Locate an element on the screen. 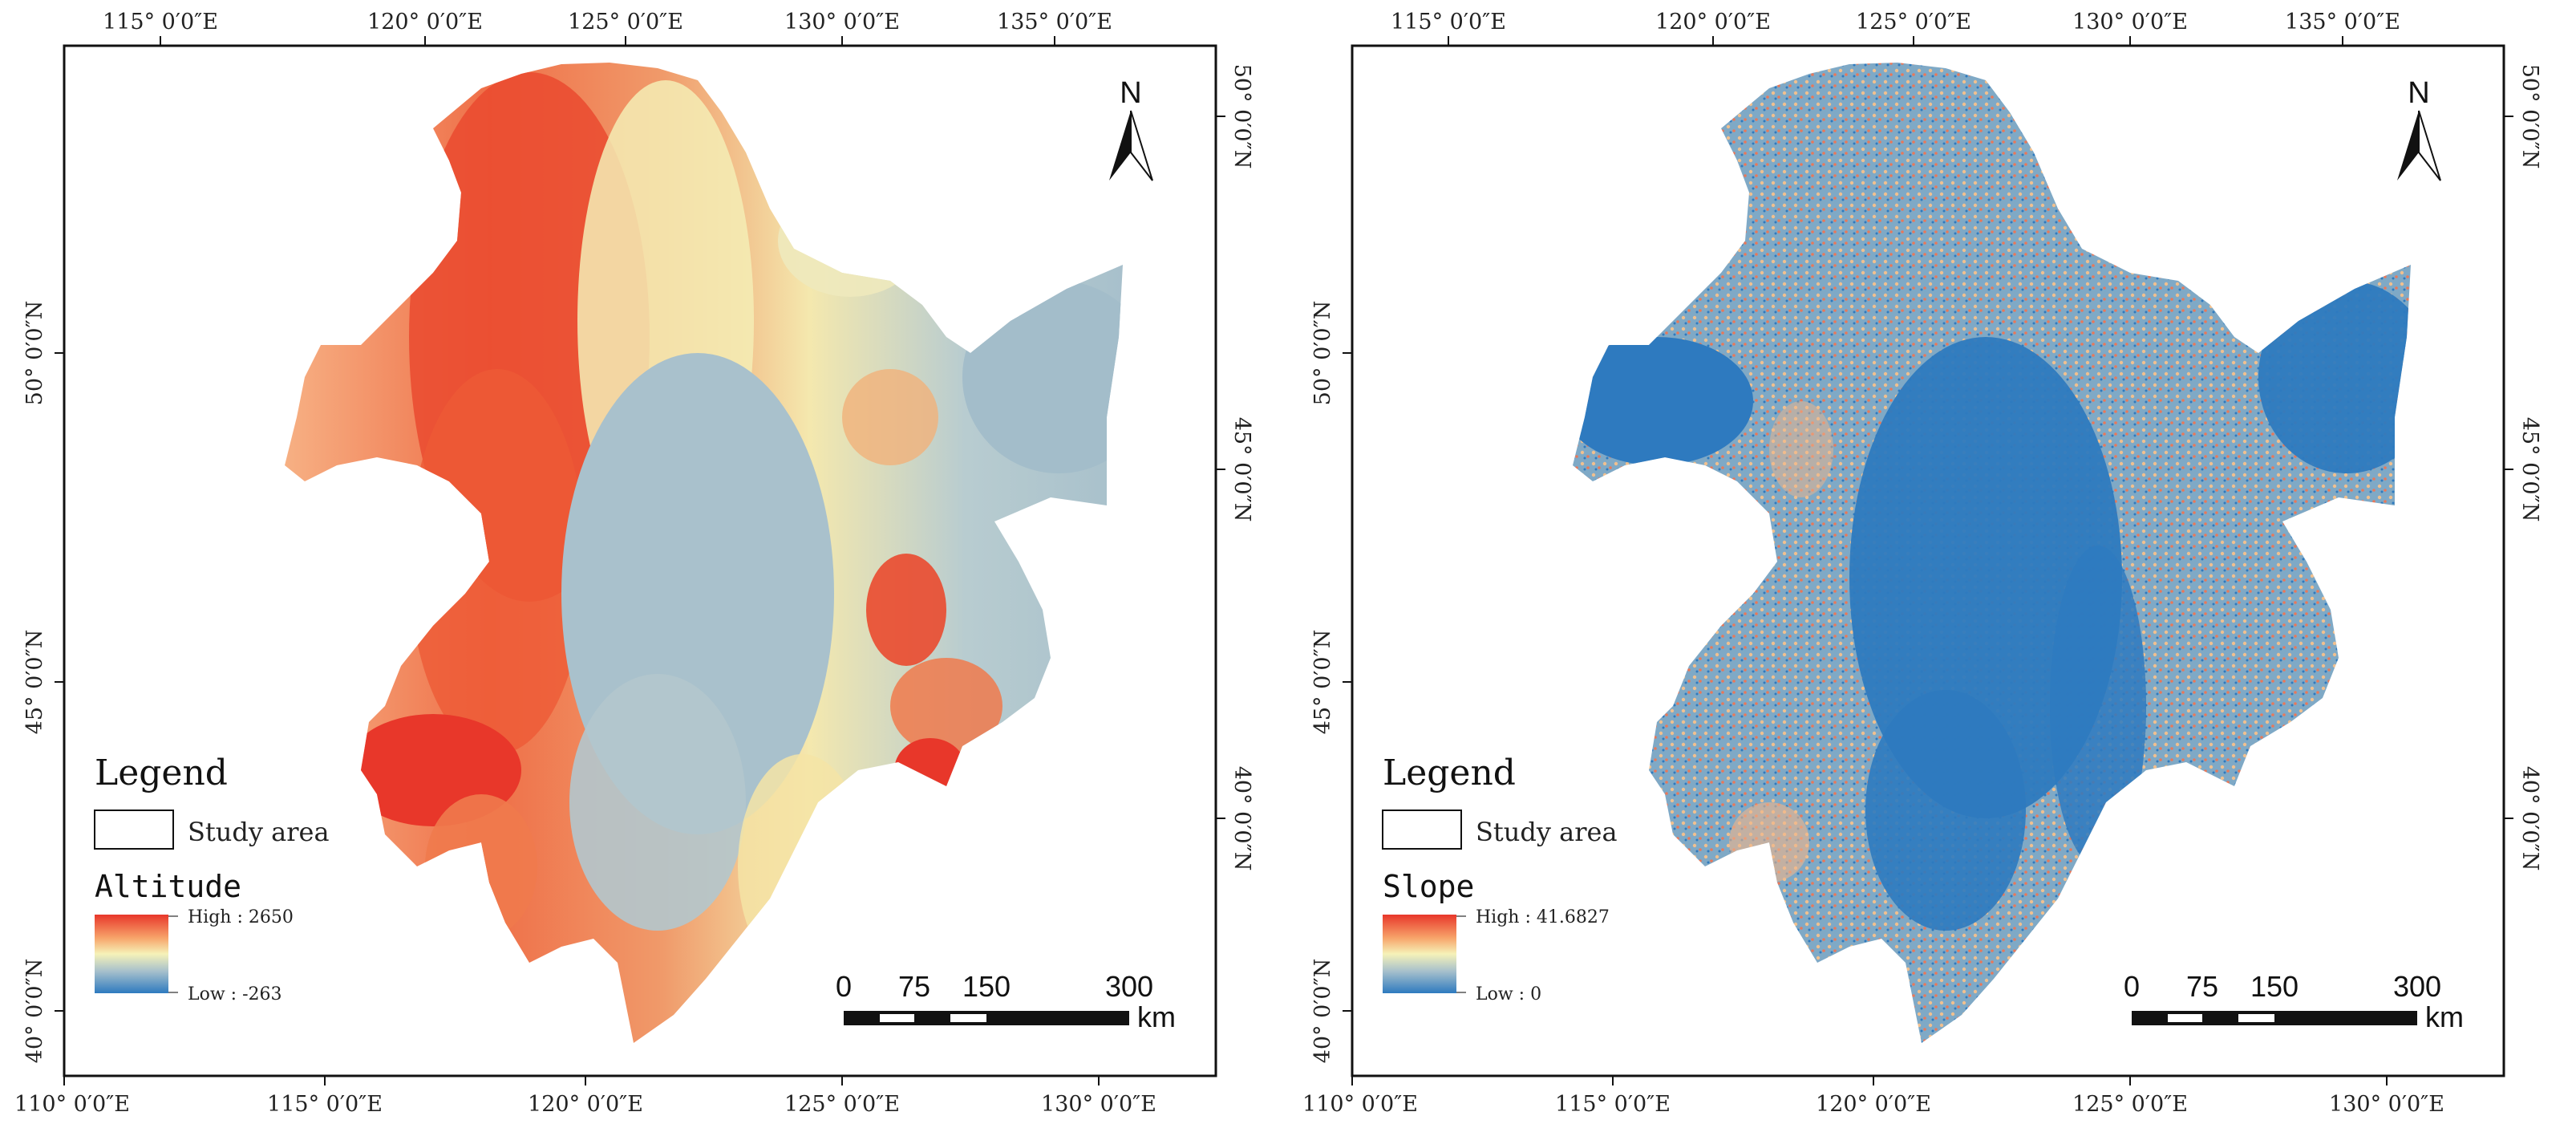 The width and height of the screenshot is (2576, 1124). layer-title: Altitude is located at coordinates (168, 886).